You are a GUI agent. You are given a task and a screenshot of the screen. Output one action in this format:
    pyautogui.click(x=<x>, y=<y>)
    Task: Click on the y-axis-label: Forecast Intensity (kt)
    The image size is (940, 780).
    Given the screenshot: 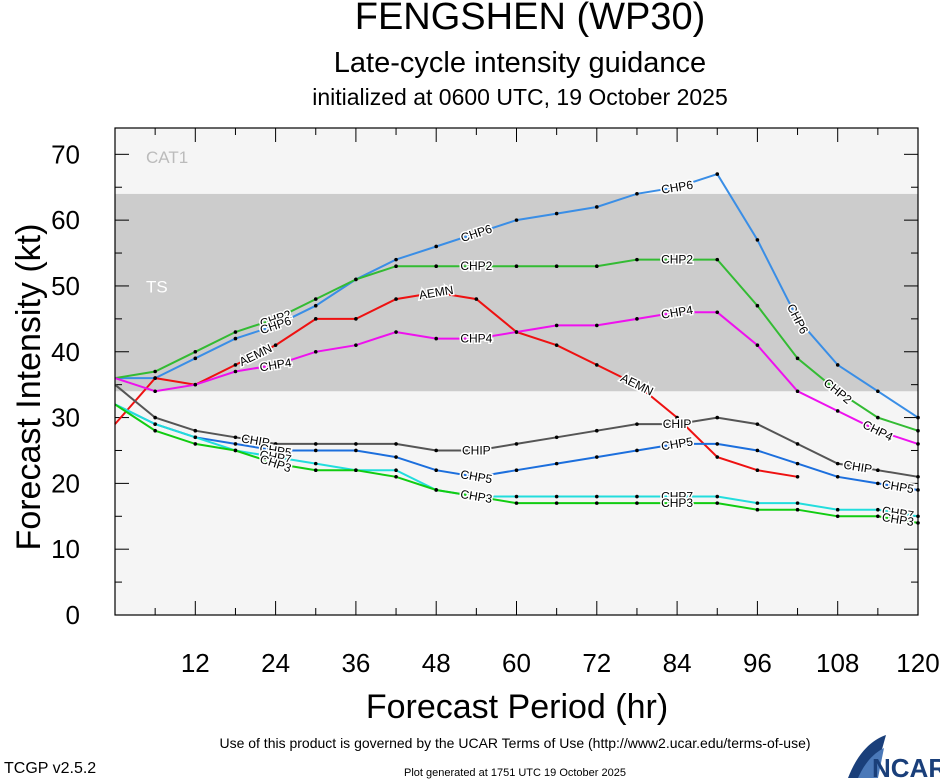 What is the action you would take?
    pyautogui.click(x=29, y=387)
    